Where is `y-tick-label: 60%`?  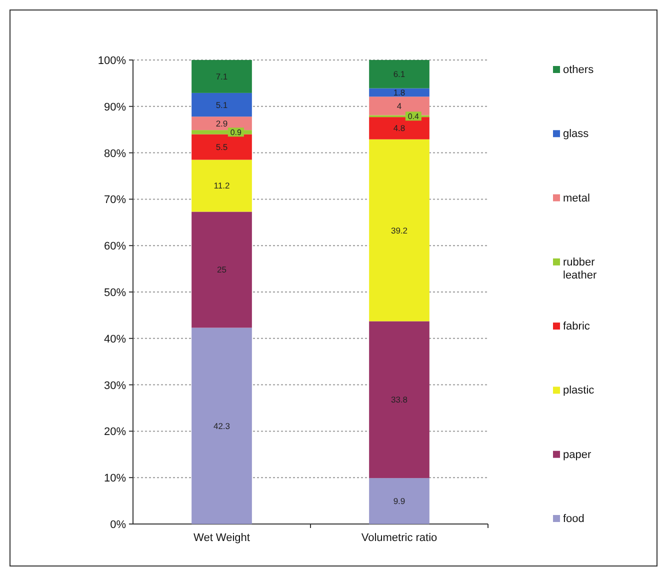 y-tick-label: 60% is located at coordinates (115, 246).